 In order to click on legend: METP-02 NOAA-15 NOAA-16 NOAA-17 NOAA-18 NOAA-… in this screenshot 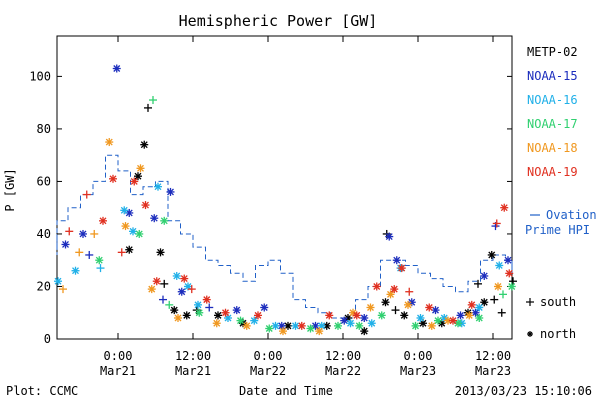, I will do `click(552, 112)`.